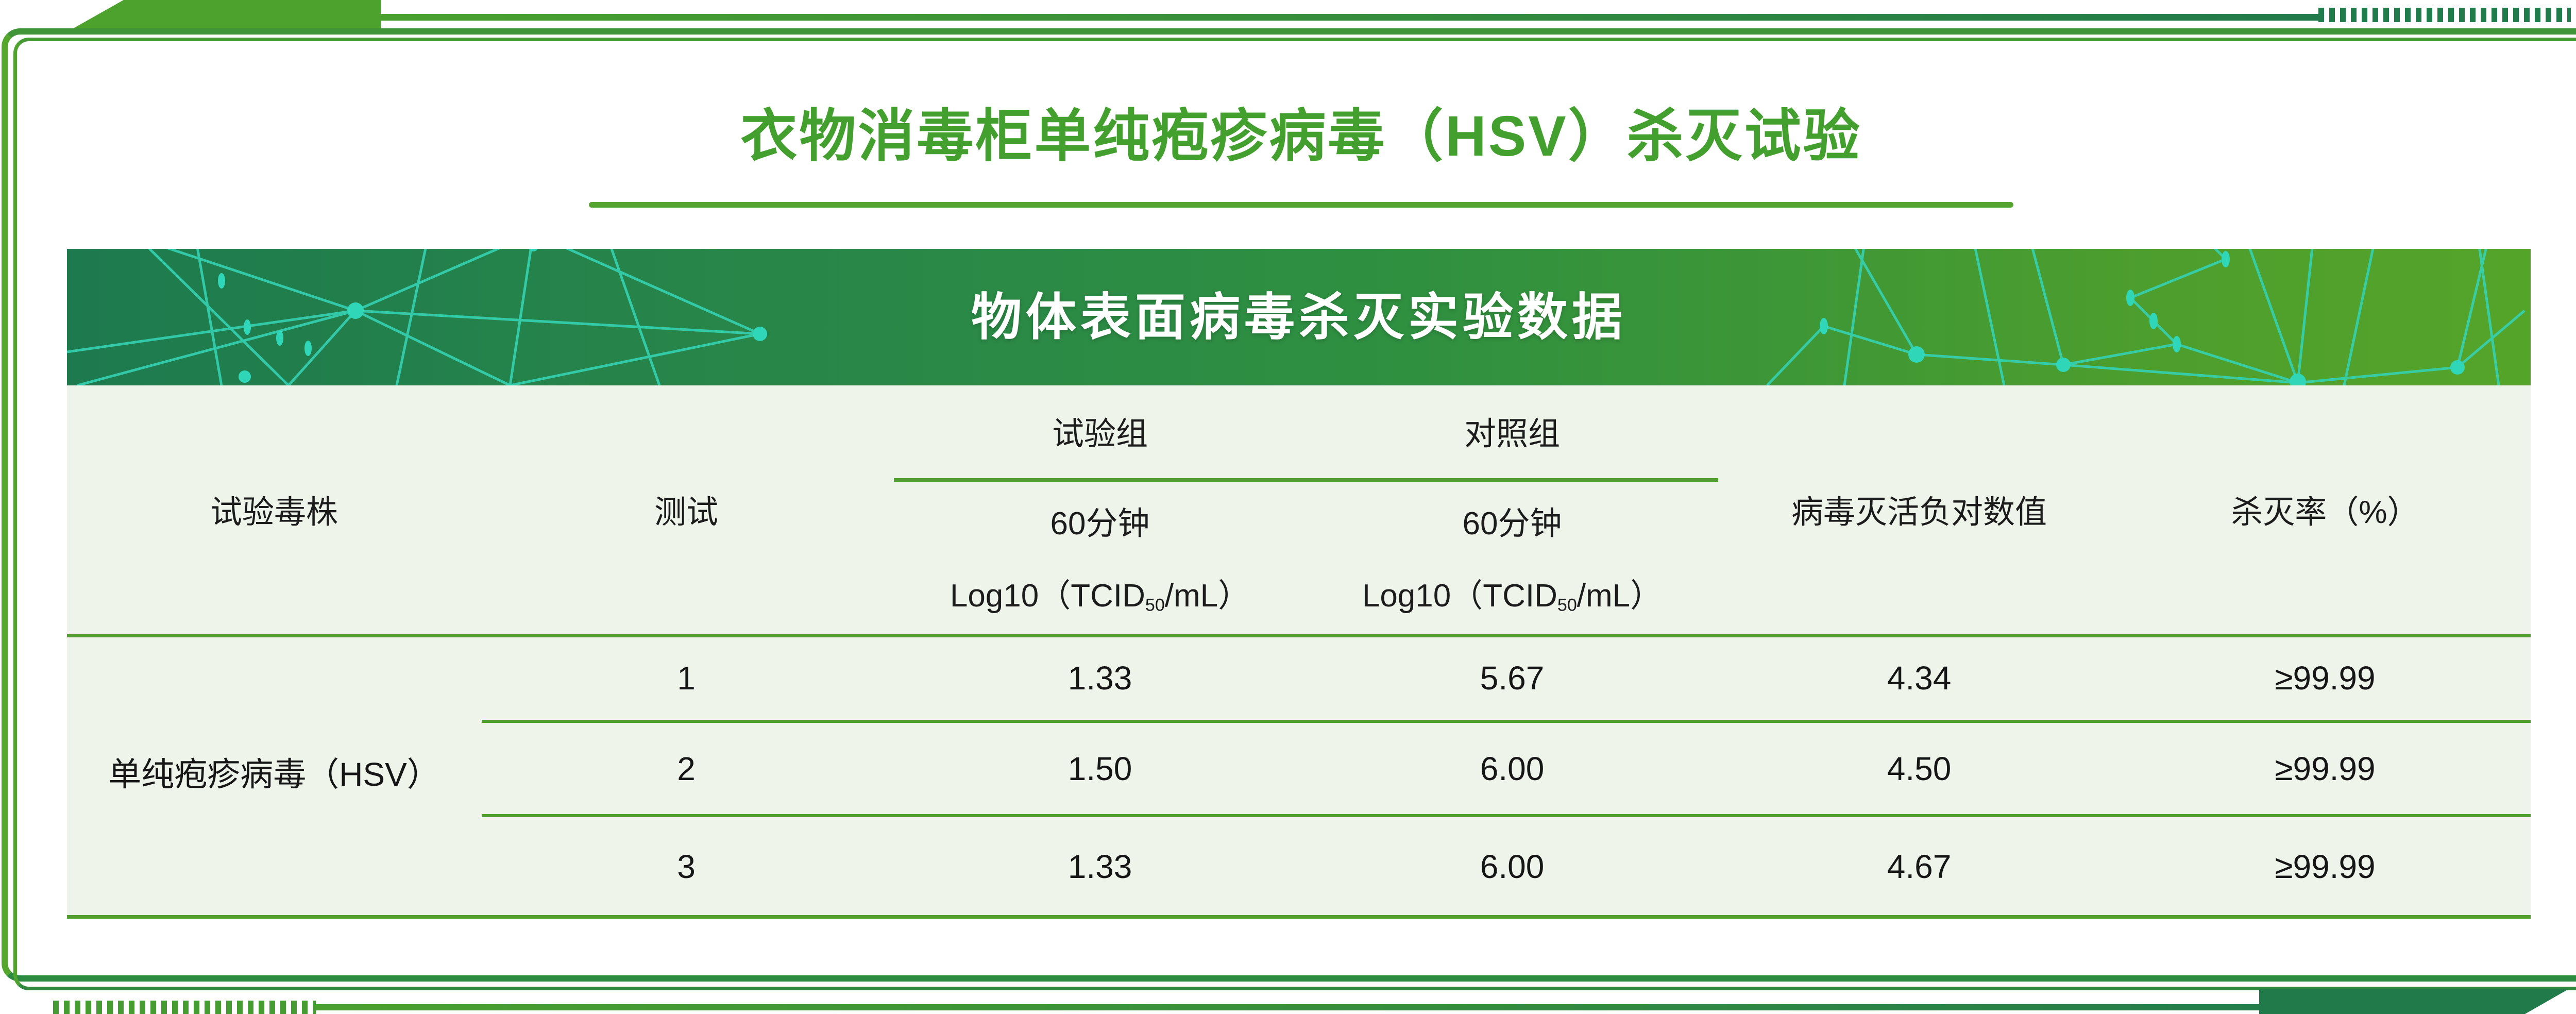  Describe the element at coordinates (686, 768) in the screenshot. I see `cell-row2-test: 2` at that location.